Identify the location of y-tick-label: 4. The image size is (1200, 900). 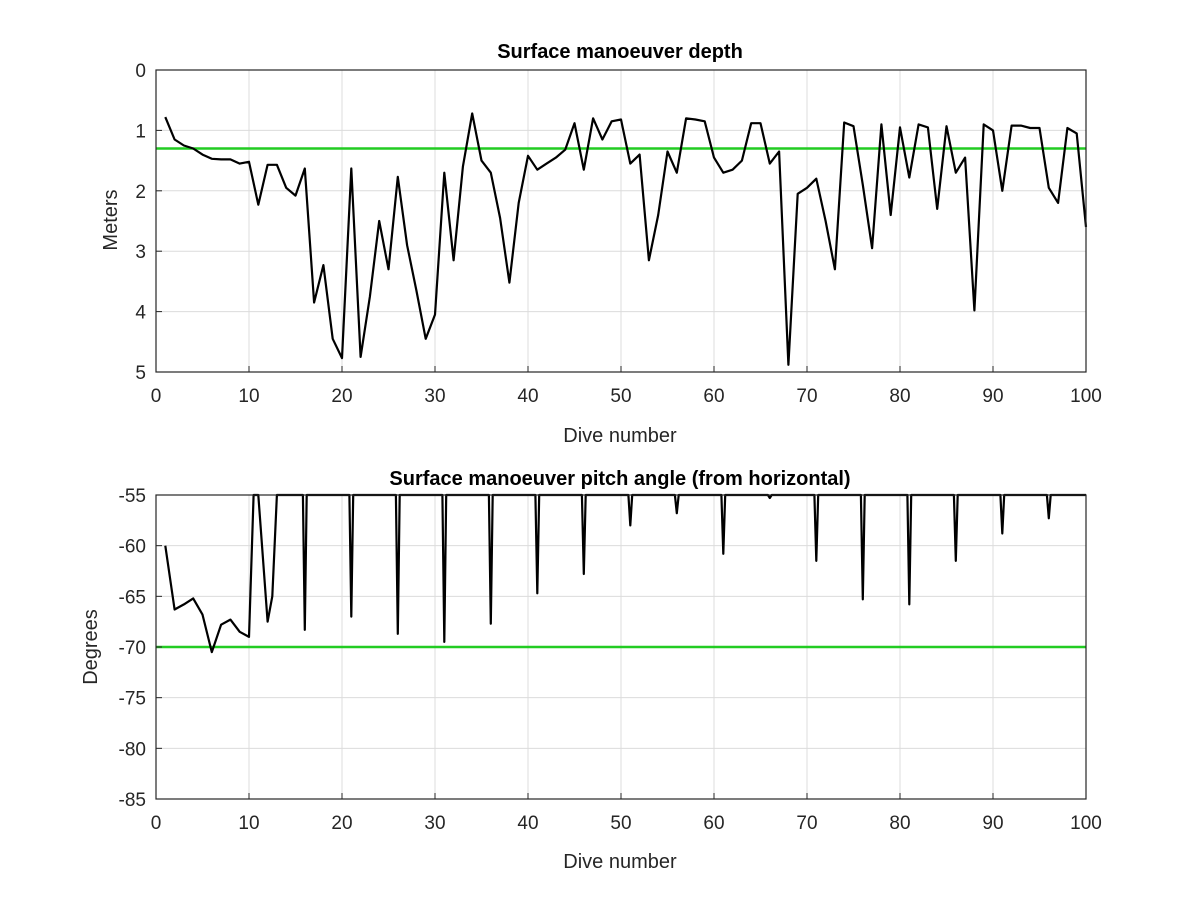
(140, 313).